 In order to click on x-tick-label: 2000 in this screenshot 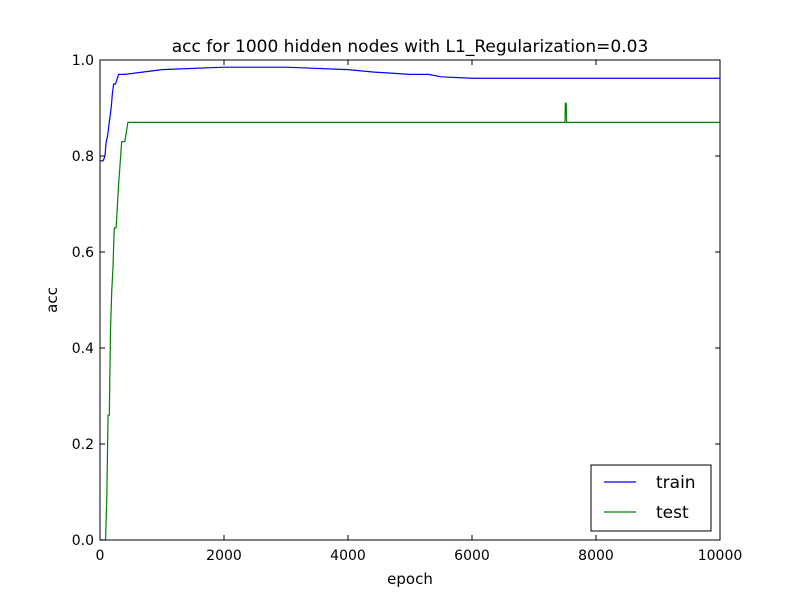, I will do `click(224, 556)`.